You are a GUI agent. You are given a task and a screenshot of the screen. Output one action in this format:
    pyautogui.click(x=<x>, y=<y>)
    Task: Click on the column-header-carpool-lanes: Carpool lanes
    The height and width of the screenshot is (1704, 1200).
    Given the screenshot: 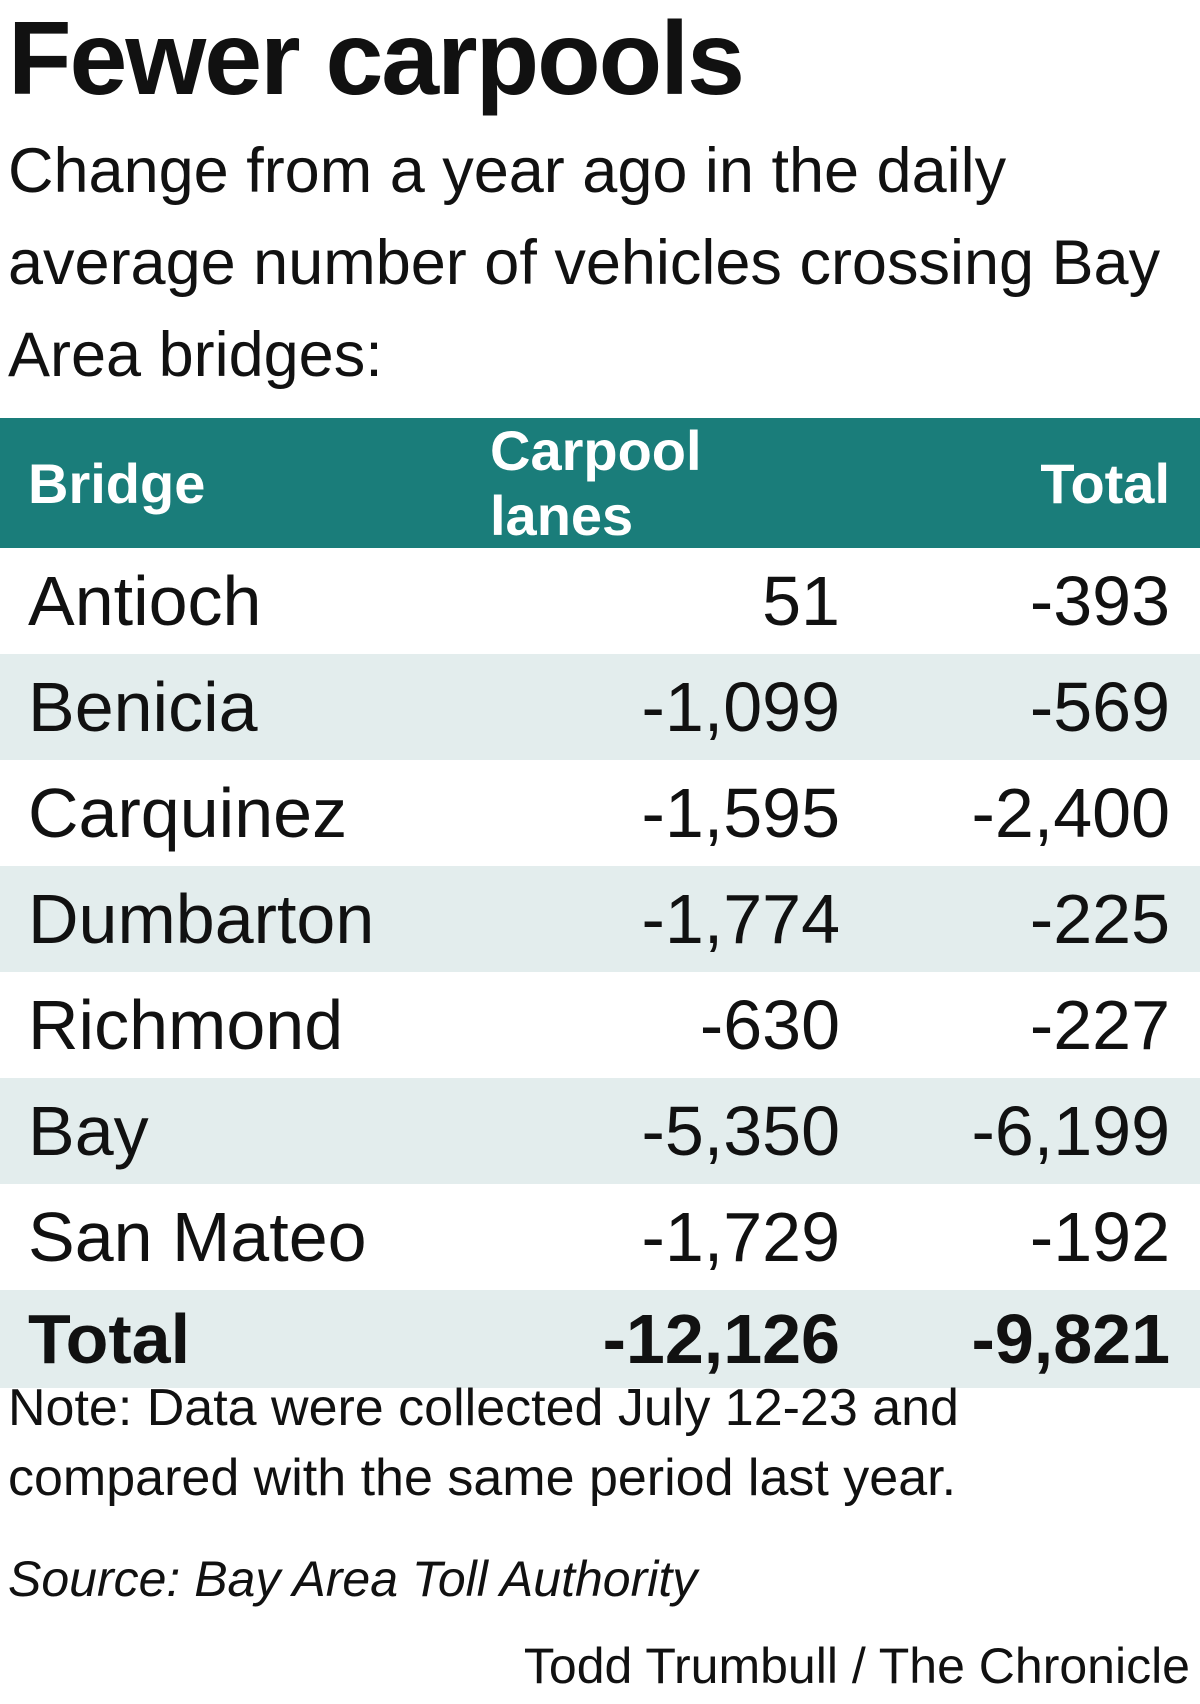 What is the action you would take?
    pyautogui.click(x=596, y=483)
    